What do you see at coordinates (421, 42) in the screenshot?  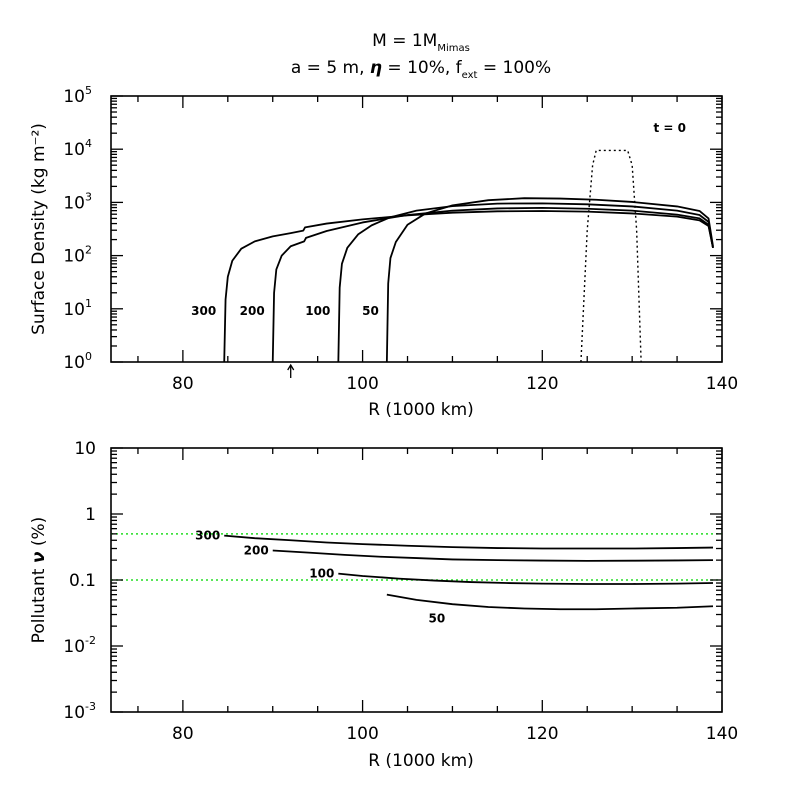 I see `title-line-1: M = 1MMimas` at bounding box center [421, 42].